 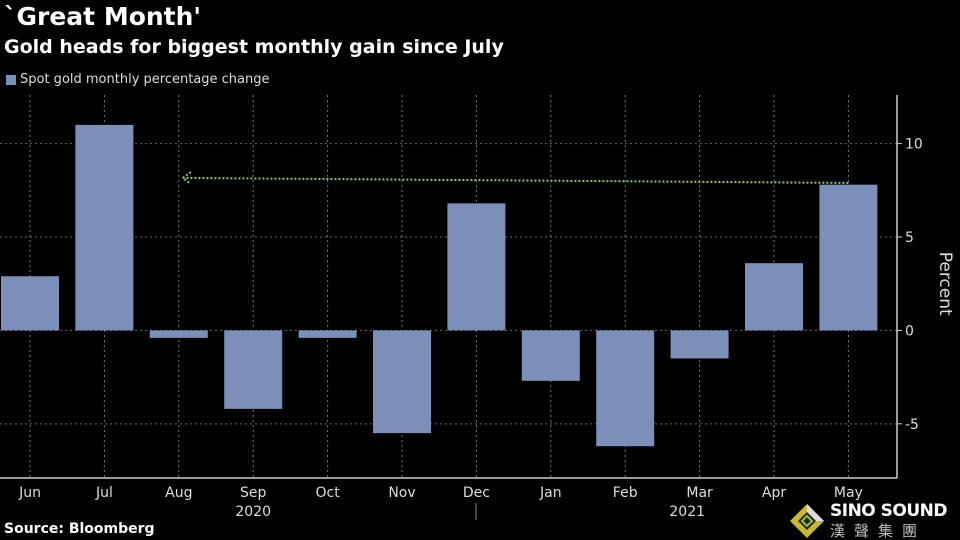 I want to click on annotation-arrow-line, so click(x=515, y=180).